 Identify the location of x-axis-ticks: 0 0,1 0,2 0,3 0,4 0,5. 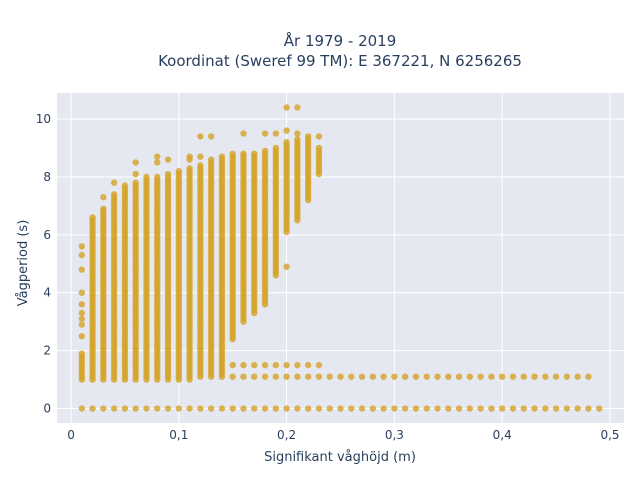
(343, 435).